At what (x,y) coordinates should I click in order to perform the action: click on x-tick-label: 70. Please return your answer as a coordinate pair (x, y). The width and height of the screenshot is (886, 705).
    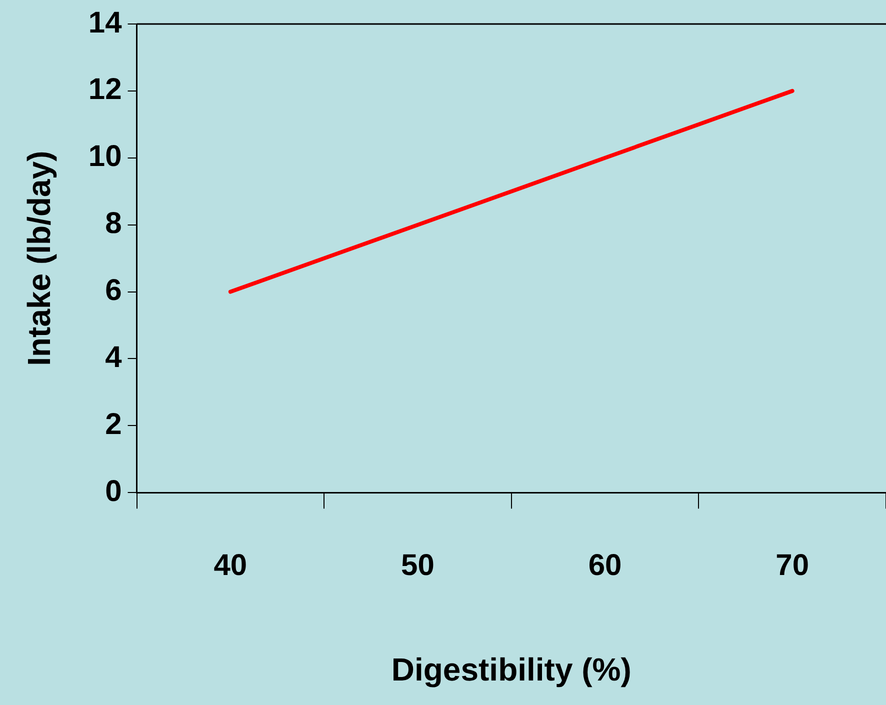
    Looking at the image, I should click on (793, 565).